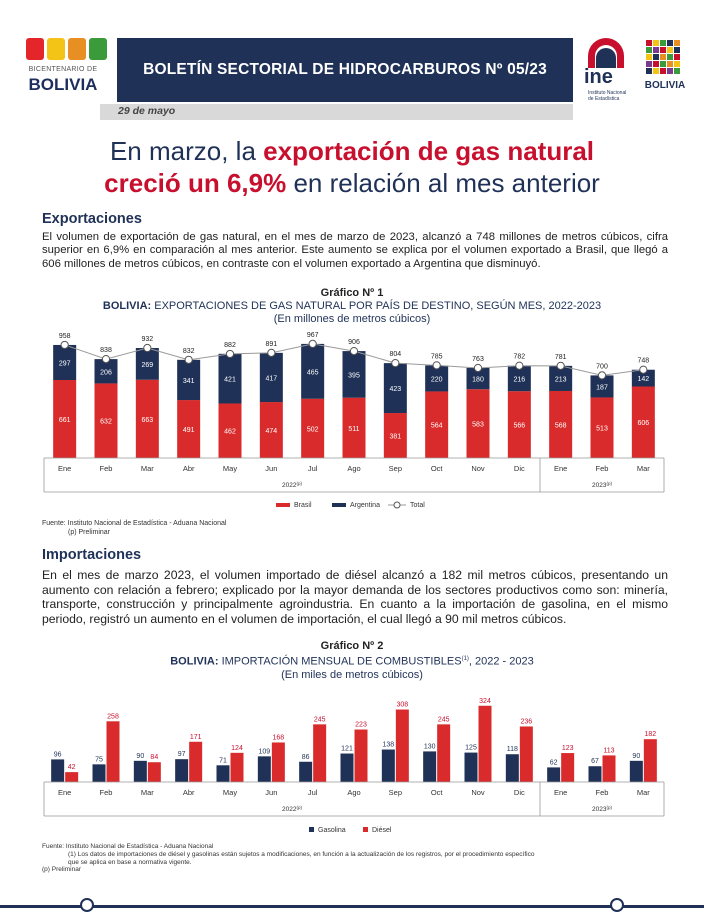 This screenshot has height=912, width=704. Describe the element at coordinates (561, 357) in the screenshot. I see `label-total: 781` at that location.